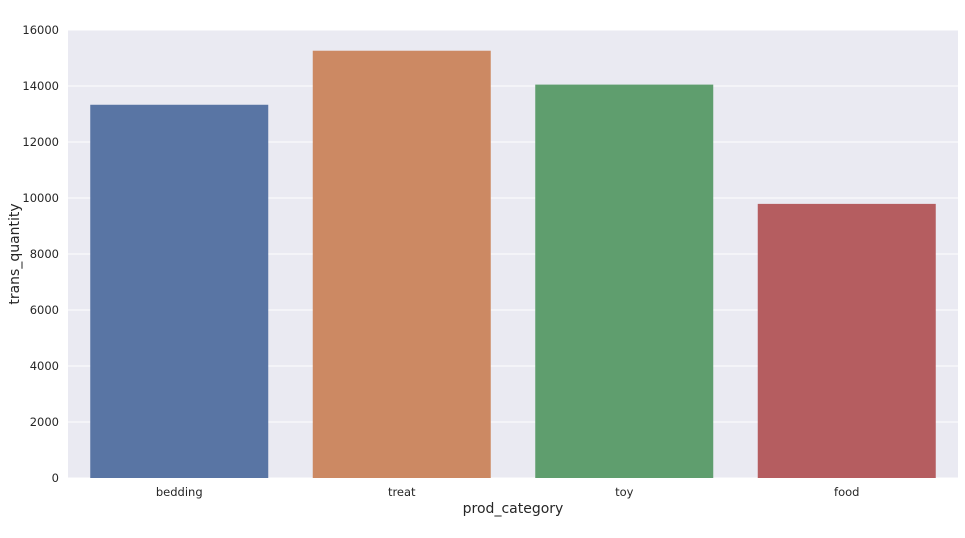 The image size is (965, 538). What do you see at coordinates (846, 492) in the screenshot?
I see `x-tick-label: food` at bounding box center [846, 492].